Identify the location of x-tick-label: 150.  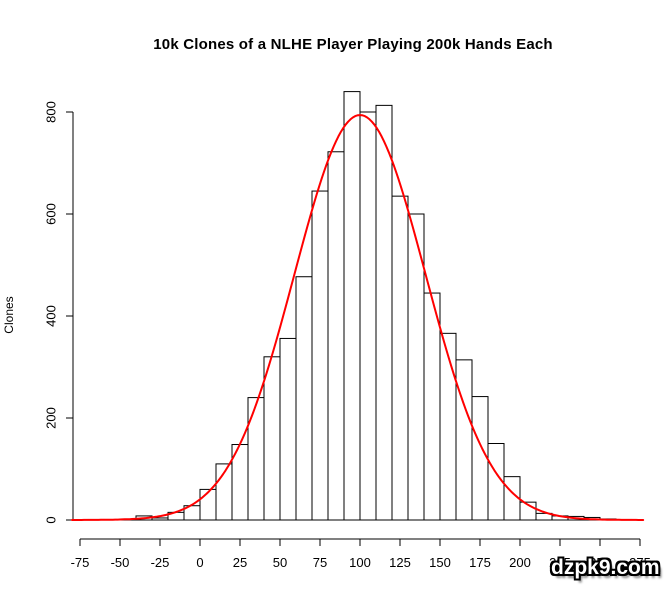
(440, 562).